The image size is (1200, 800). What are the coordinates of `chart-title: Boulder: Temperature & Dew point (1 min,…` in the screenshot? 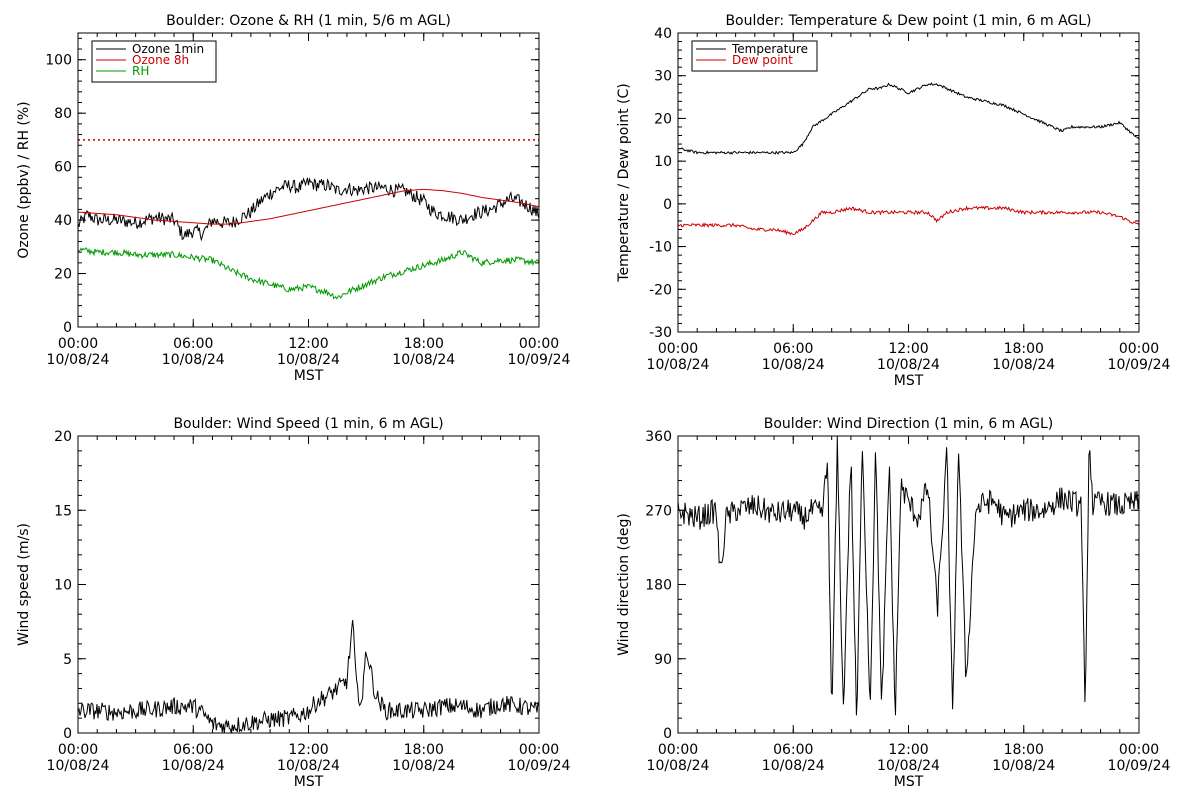 It's located at (908, 21).